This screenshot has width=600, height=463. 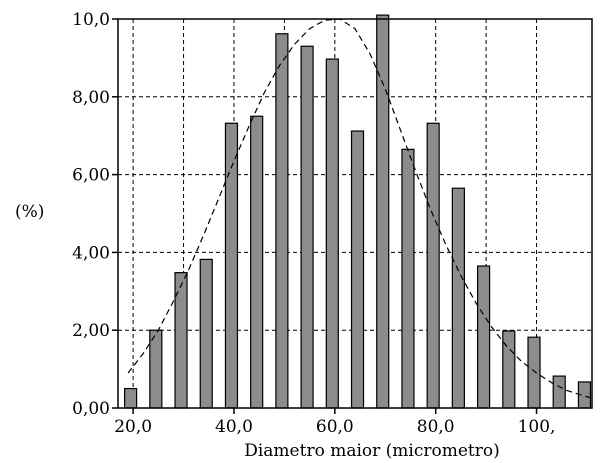 What do you see at coordinates (91, 253) in the screenshot?
I see `y-tick-label: 4,00` at bounding box center [91, 253].